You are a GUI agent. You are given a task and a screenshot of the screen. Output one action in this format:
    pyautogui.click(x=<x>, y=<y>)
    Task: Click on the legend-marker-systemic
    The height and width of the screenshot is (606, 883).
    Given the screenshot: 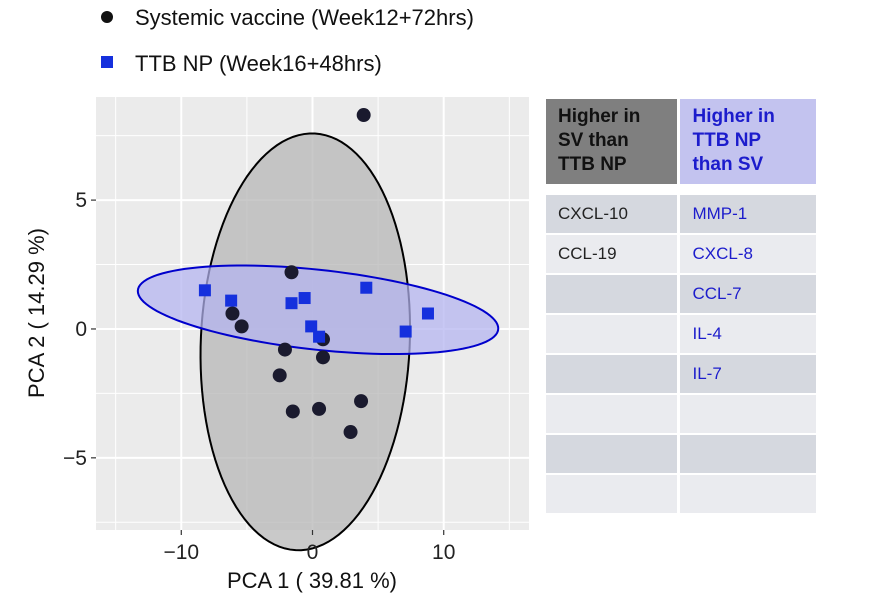 What is the action you would take?
    pyautogui.click(x=107, y=17)
    